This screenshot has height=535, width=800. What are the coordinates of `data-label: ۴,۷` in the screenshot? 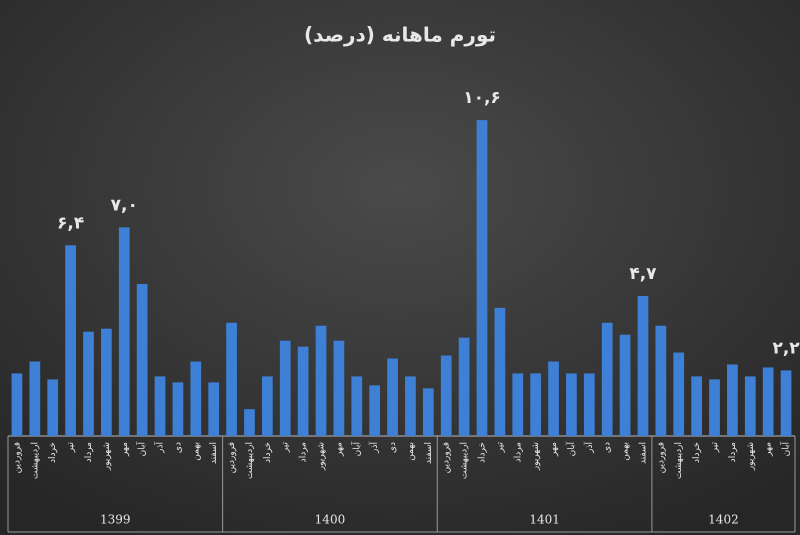 It's located at (643, 274).